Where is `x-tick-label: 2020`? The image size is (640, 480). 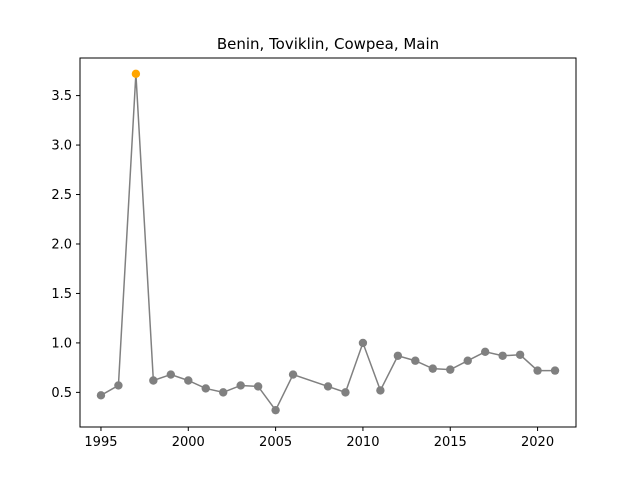 x-tick-label: 2020 is located at coordinates (537, 442).